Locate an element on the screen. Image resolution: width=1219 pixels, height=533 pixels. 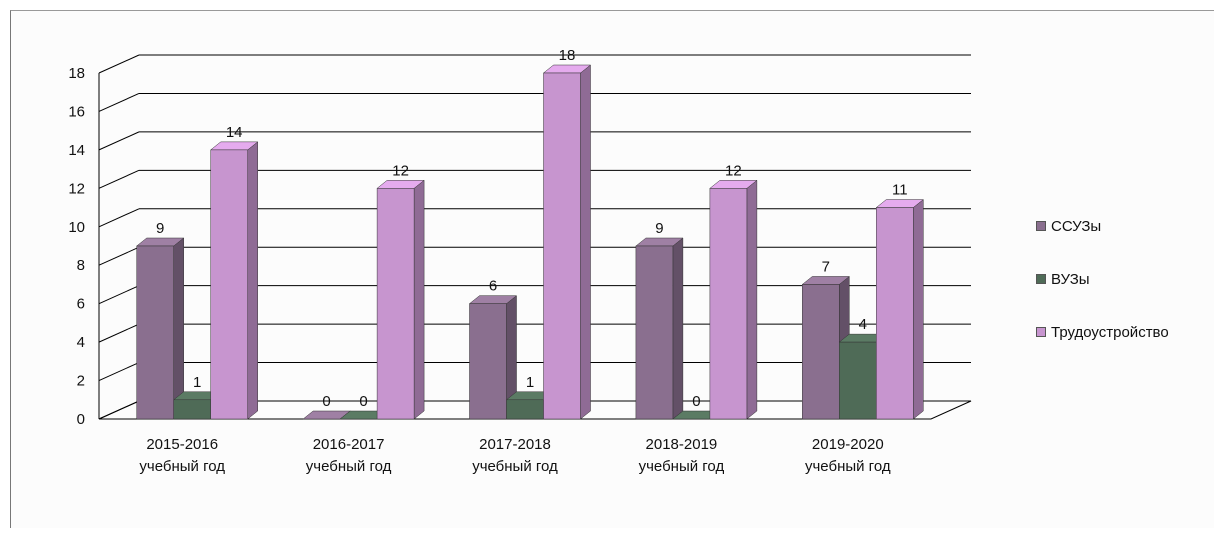
data-label: 18 is located at coordinates (567, 55).